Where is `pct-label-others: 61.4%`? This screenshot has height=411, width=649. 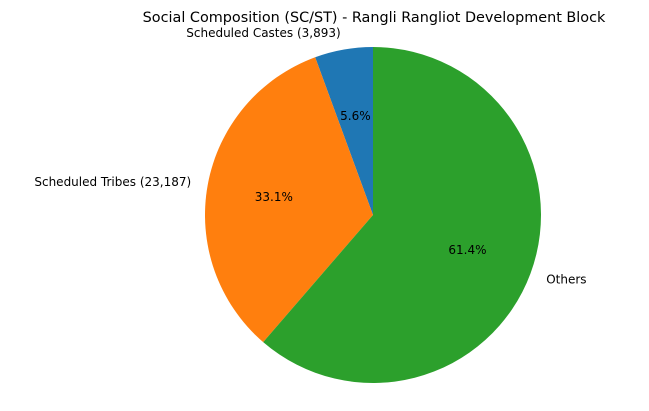
pct-label-others: 61.4% is located at coordinates (467, 250).